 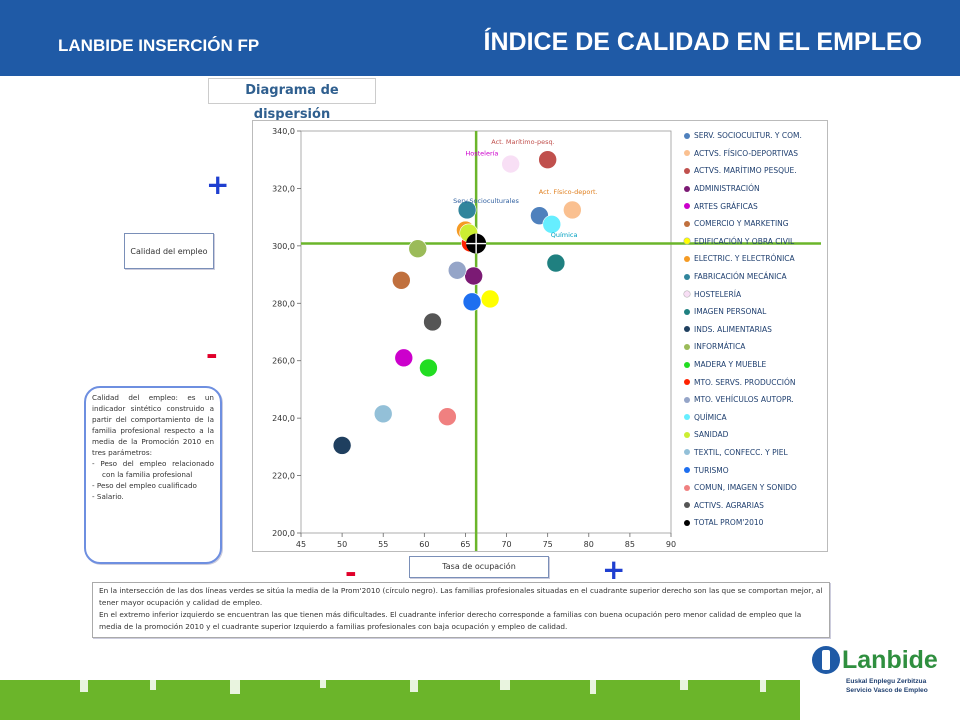 I want to click on legend-label: EDIFICACIÓN Y OBRA CIVIL, so click(x=744, y=241).